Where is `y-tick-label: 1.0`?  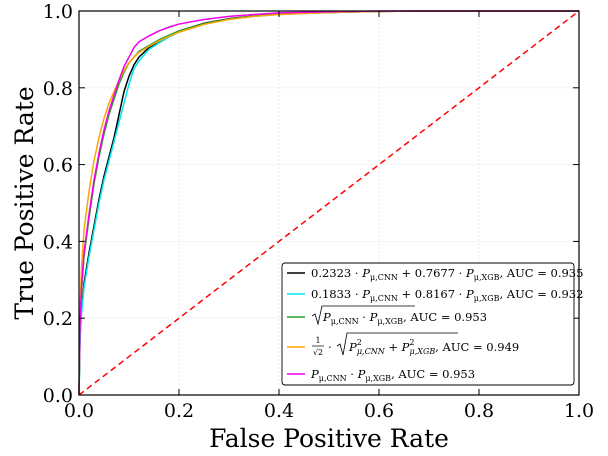 y-tick-label: 1.0 is located at coordinates (58, 12).